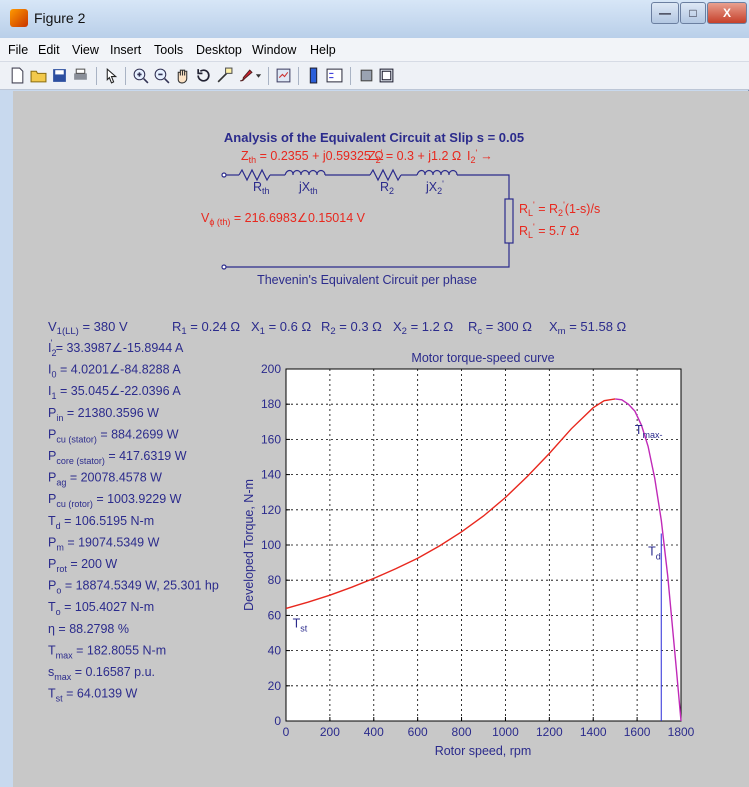 The width and height of the screenshot is (749, 787). What do you see at coordinates (80, 75) in the screenshot?
I see `print-icon` at bounding box center [80, 75].